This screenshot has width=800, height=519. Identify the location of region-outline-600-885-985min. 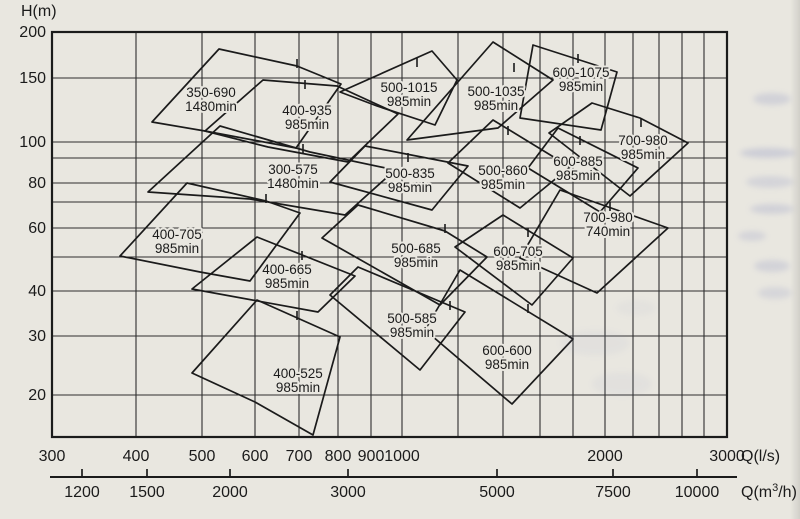
(583, 170).